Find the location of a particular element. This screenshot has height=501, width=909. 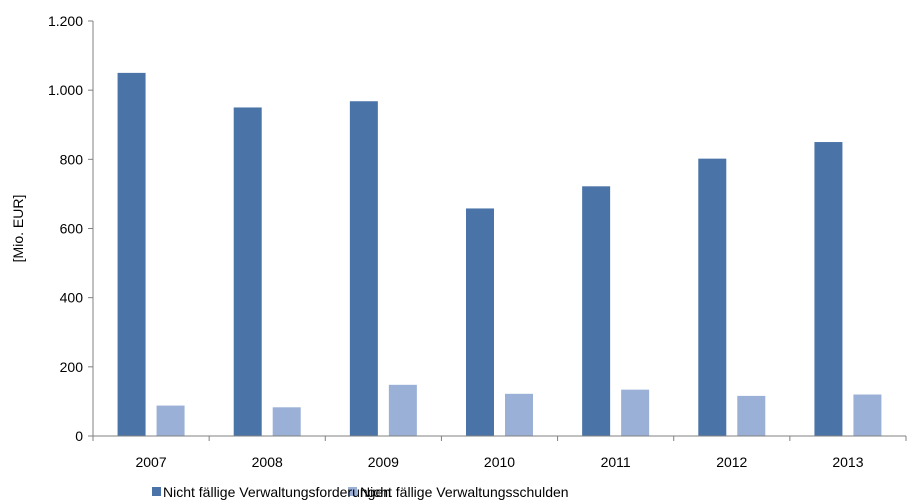

legend-label: Nicht fällige Verwaltungsforderungen is located at coordinates (277, 492).